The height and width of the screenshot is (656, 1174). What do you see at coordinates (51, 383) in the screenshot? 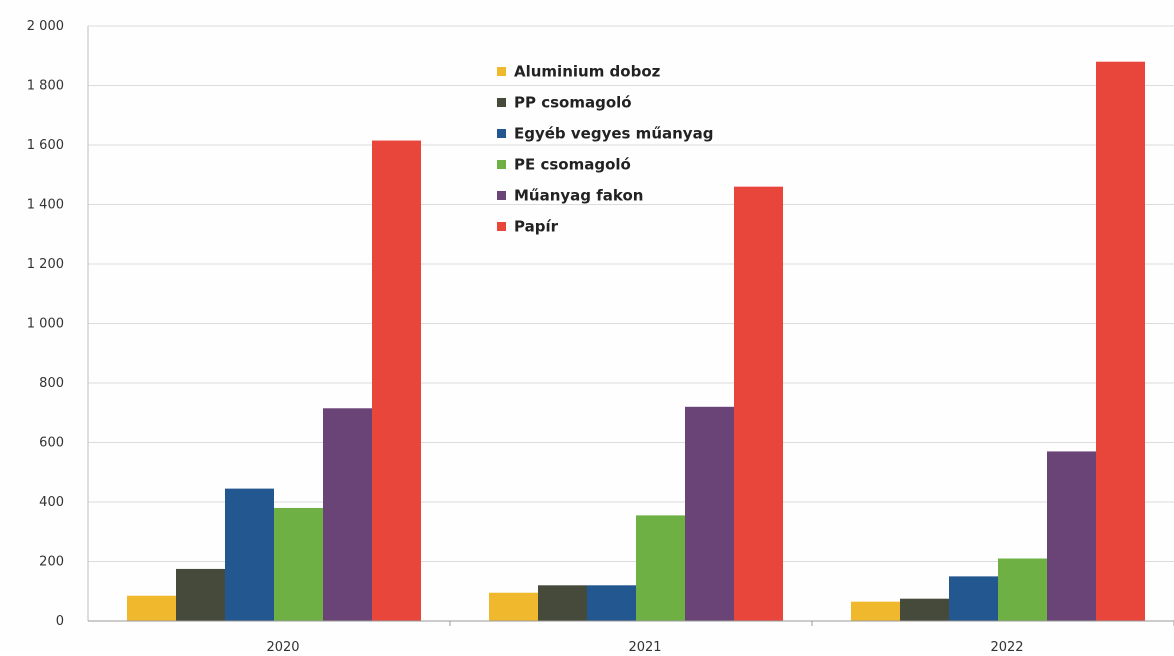
I see `y-tick-label: 800` at bounding box center [51, 383].